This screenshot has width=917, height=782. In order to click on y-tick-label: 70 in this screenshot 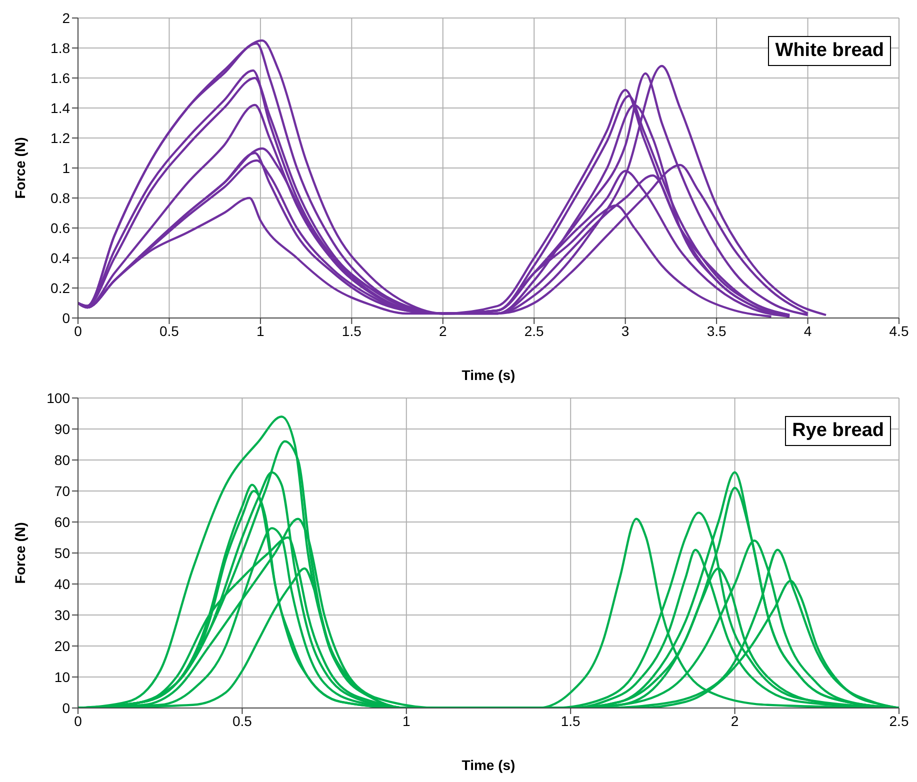, I will do `click(62, 490)`.